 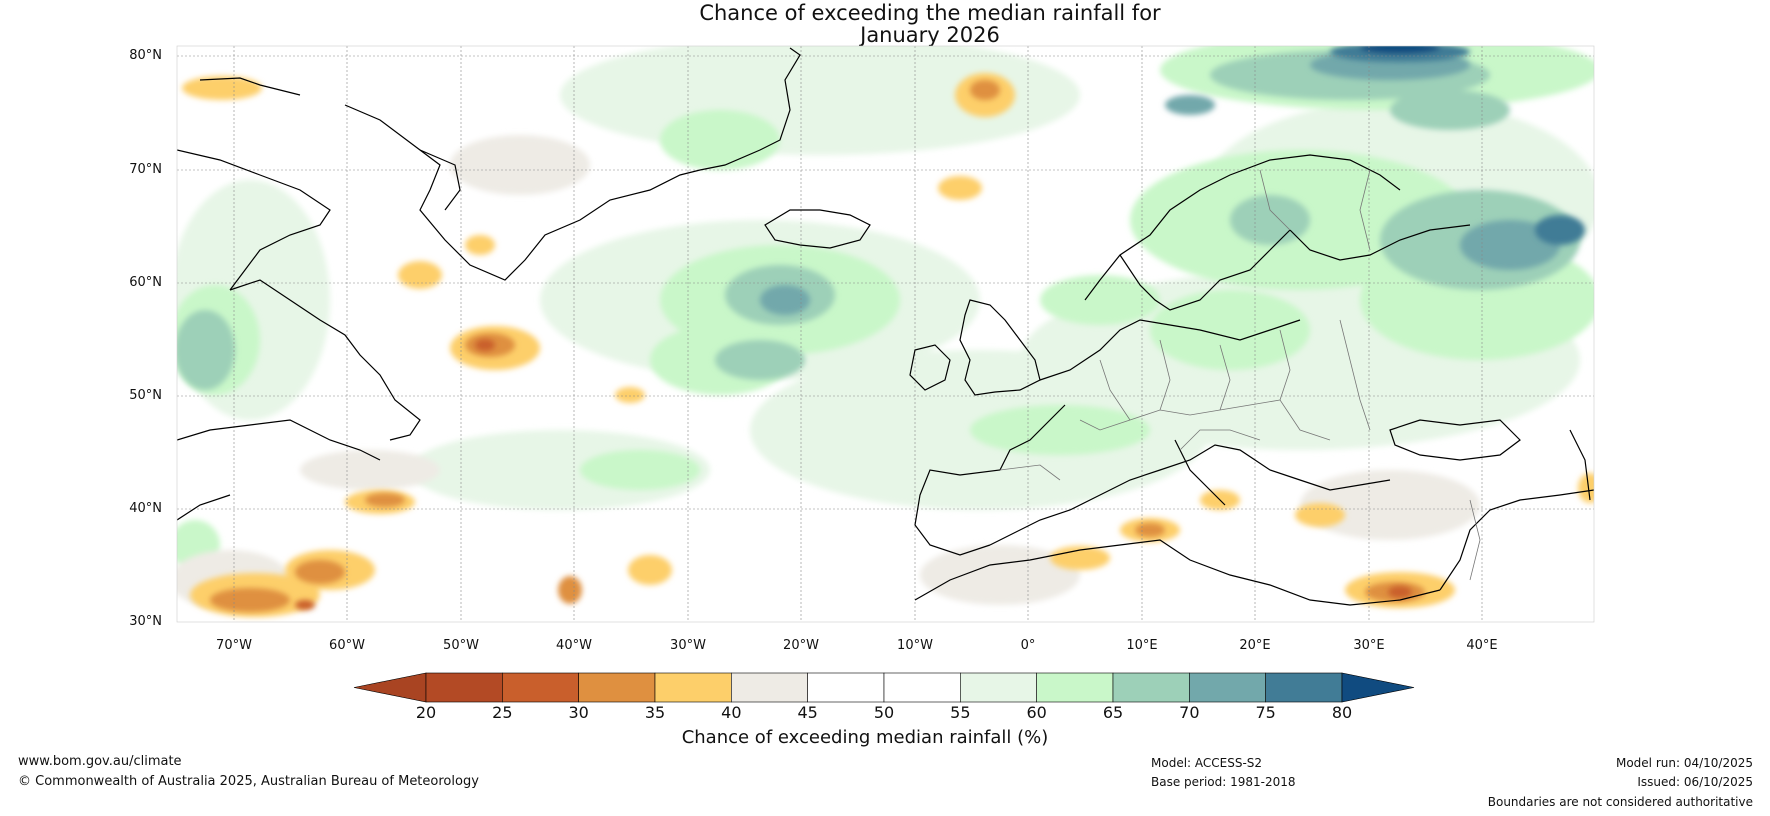 What do you see at coordinates (145, 621) in the screenshot?
I see `lat-label-30n: 30°N` at bounding box center [145, 621].